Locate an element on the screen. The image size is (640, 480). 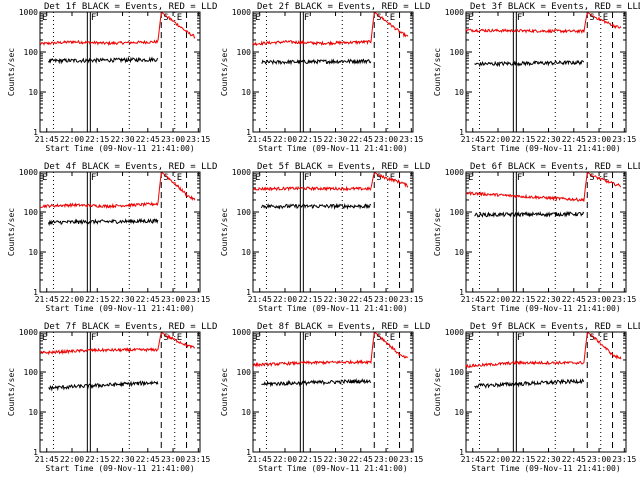
panel-title: Det 9f BLACK = Events, RED = LLD is located at coordinates (555, 327).